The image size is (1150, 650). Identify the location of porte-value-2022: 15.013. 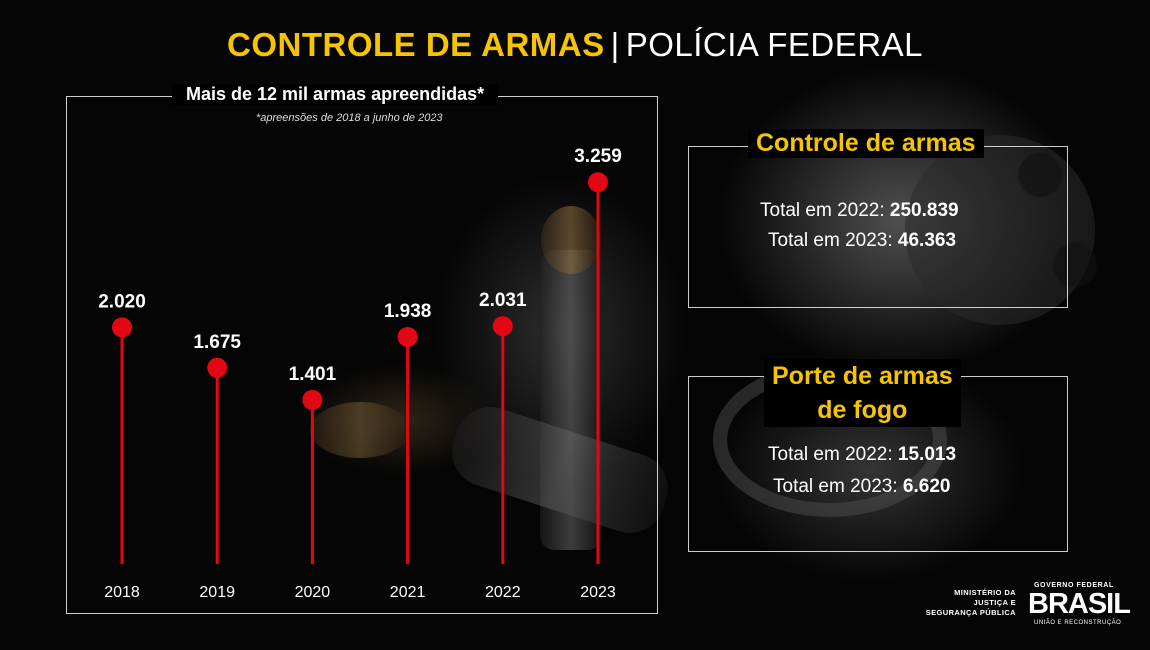
(927, 454).